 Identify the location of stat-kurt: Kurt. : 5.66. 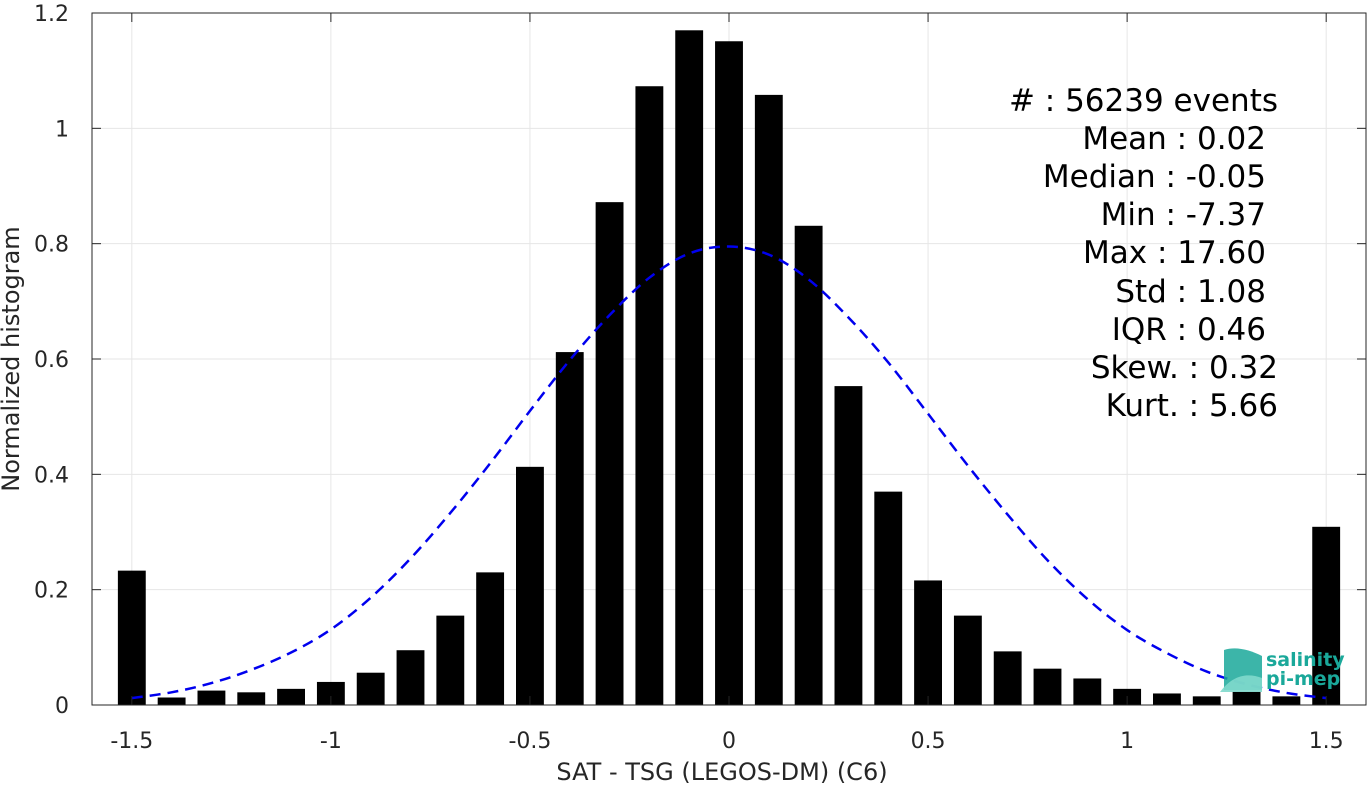
(1192, 406).